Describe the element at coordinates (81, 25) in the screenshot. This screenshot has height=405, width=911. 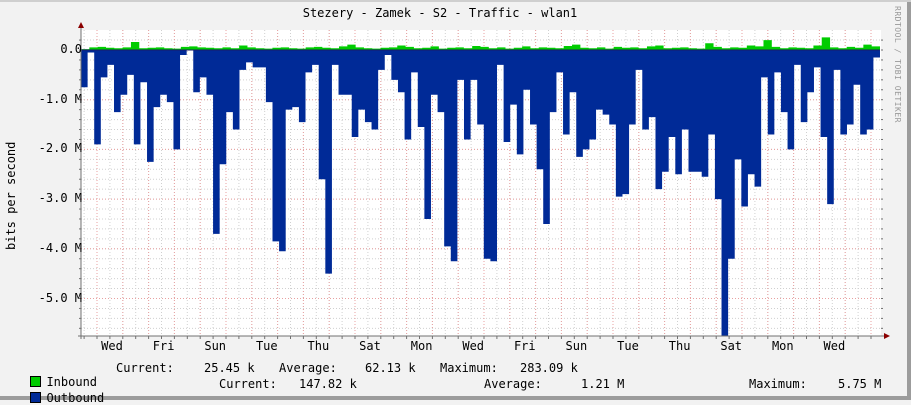
I see `y-axis-arrow-icon` at that location.